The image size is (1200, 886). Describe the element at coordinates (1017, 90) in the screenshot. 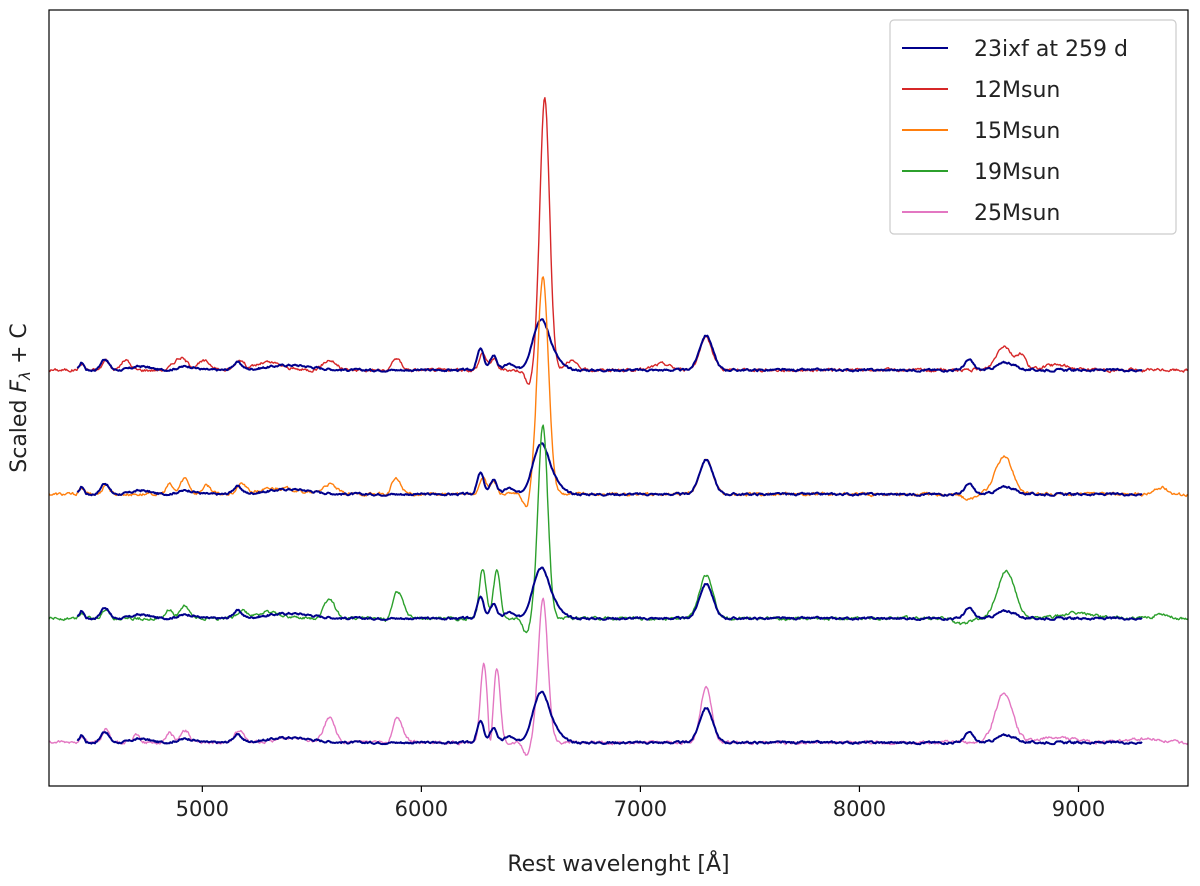

I see `legend-label: 12Msun` at that location.